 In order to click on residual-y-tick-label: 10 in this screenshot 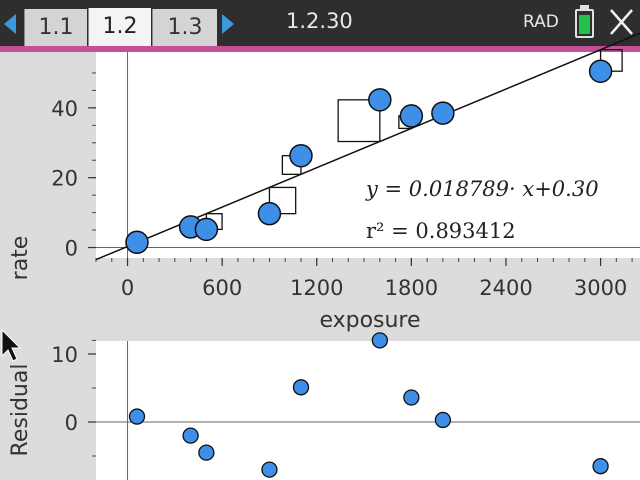, I will do `click(64, 355)`.